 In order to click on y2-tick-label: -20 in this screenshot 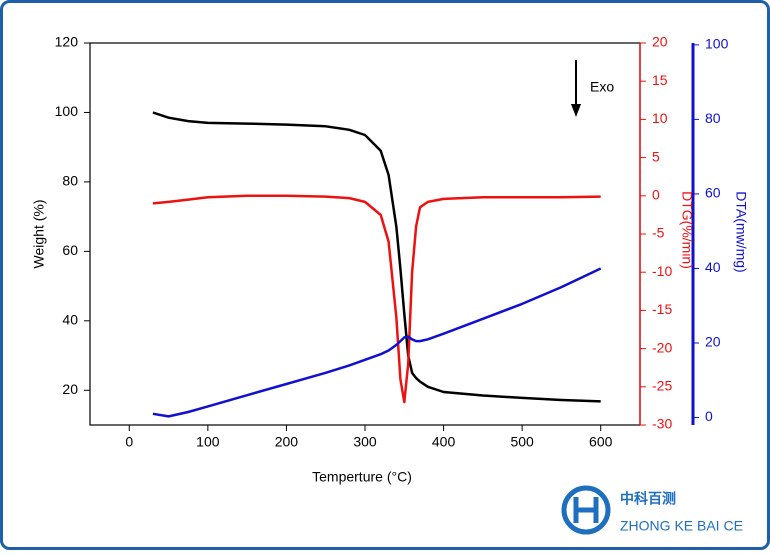, I will do `click(662, 347)`.